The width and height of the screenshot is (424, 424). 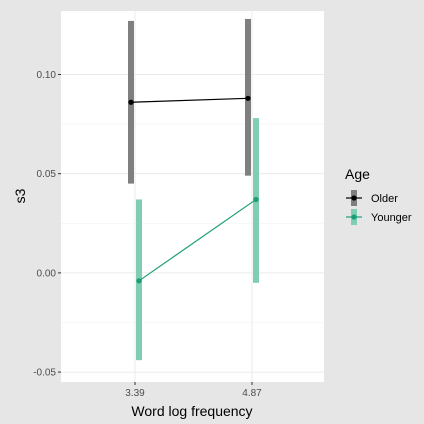 I want to click on series-lines, so click(x=193, y=189).